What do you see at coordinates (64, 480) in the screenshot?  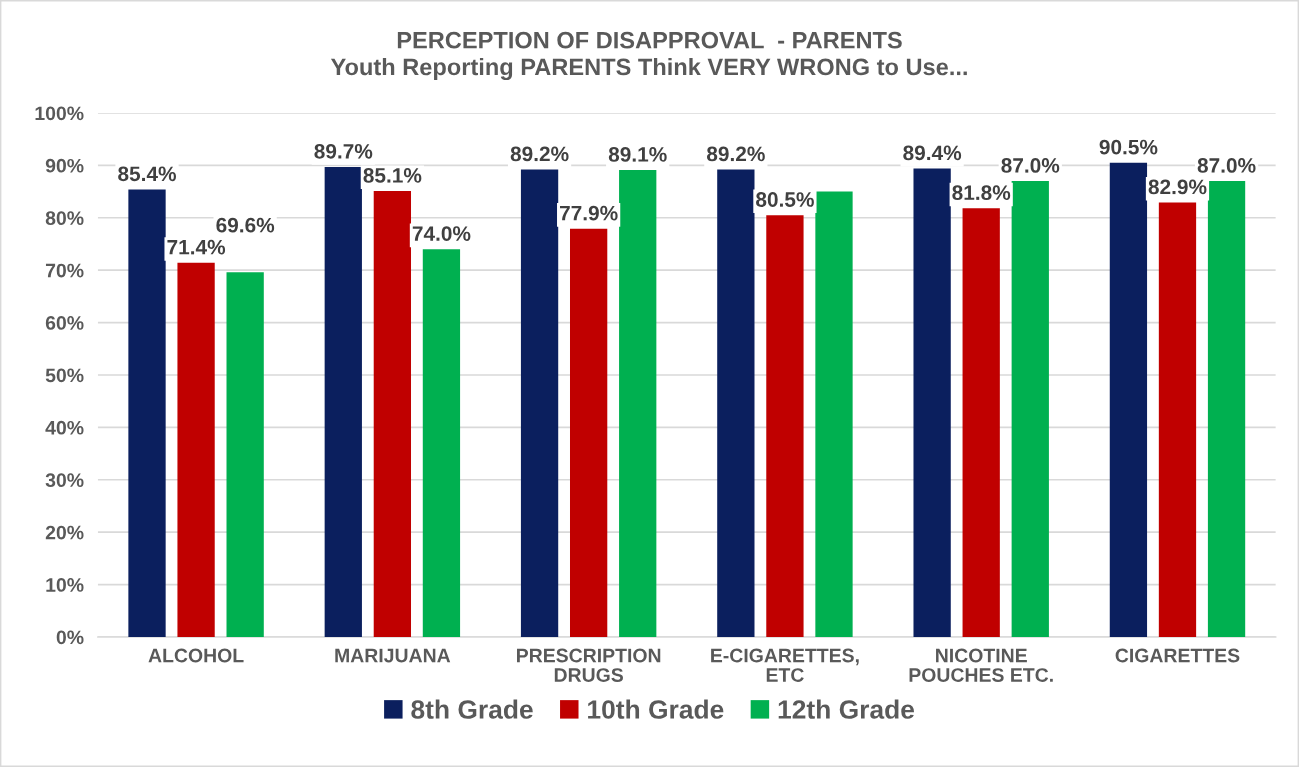 I see `y-tick-label: 30%` at bounding box center [64, 480].